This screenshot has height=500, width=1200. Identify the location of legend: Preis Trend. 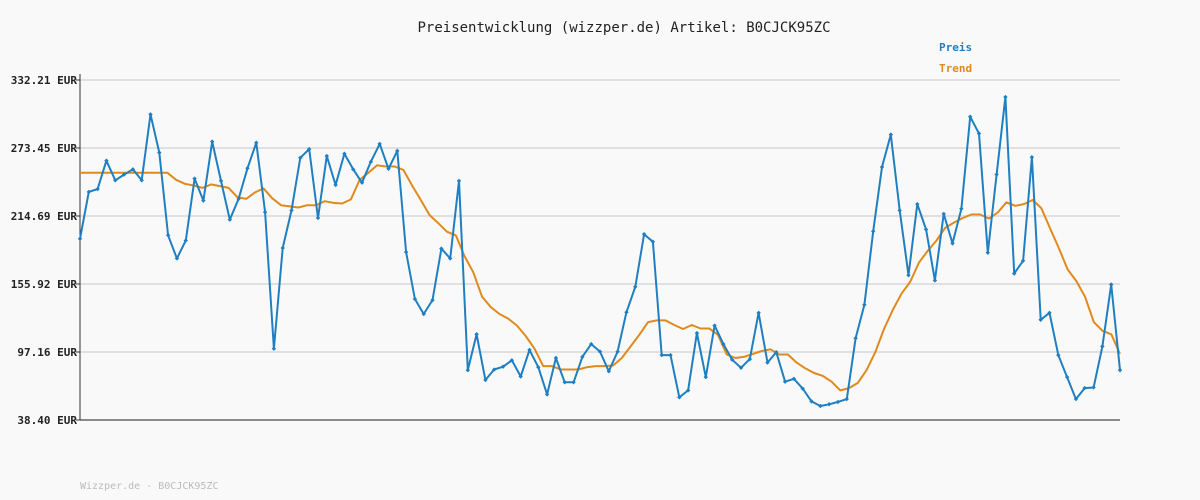
(955, 58).